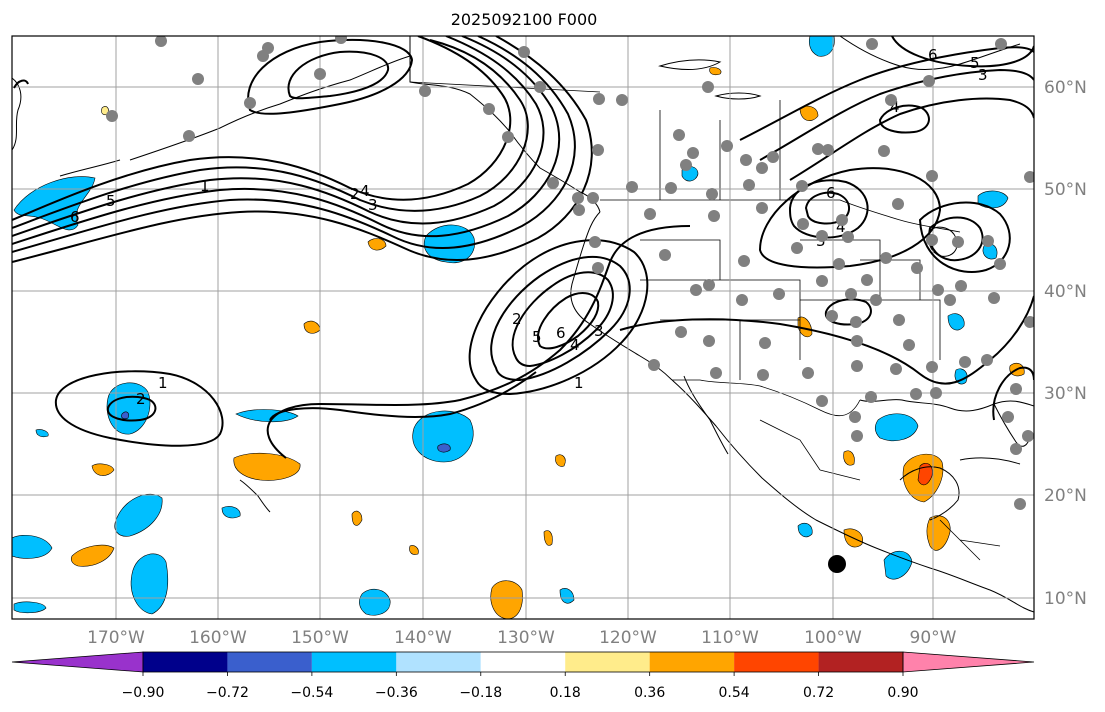 Image resolution: width=1105 pixels, height=712 pixels. Describe the element at coordinates (780, 216) in the screenshot. I see `us-canada-border` at that location.